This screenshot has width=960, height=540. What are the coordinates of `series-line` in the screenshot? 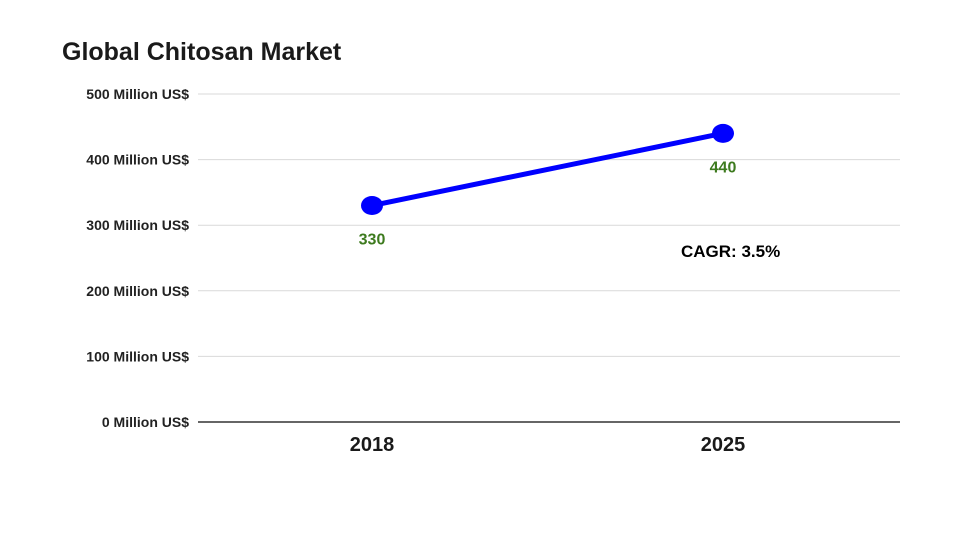 It's located at (547, 169).